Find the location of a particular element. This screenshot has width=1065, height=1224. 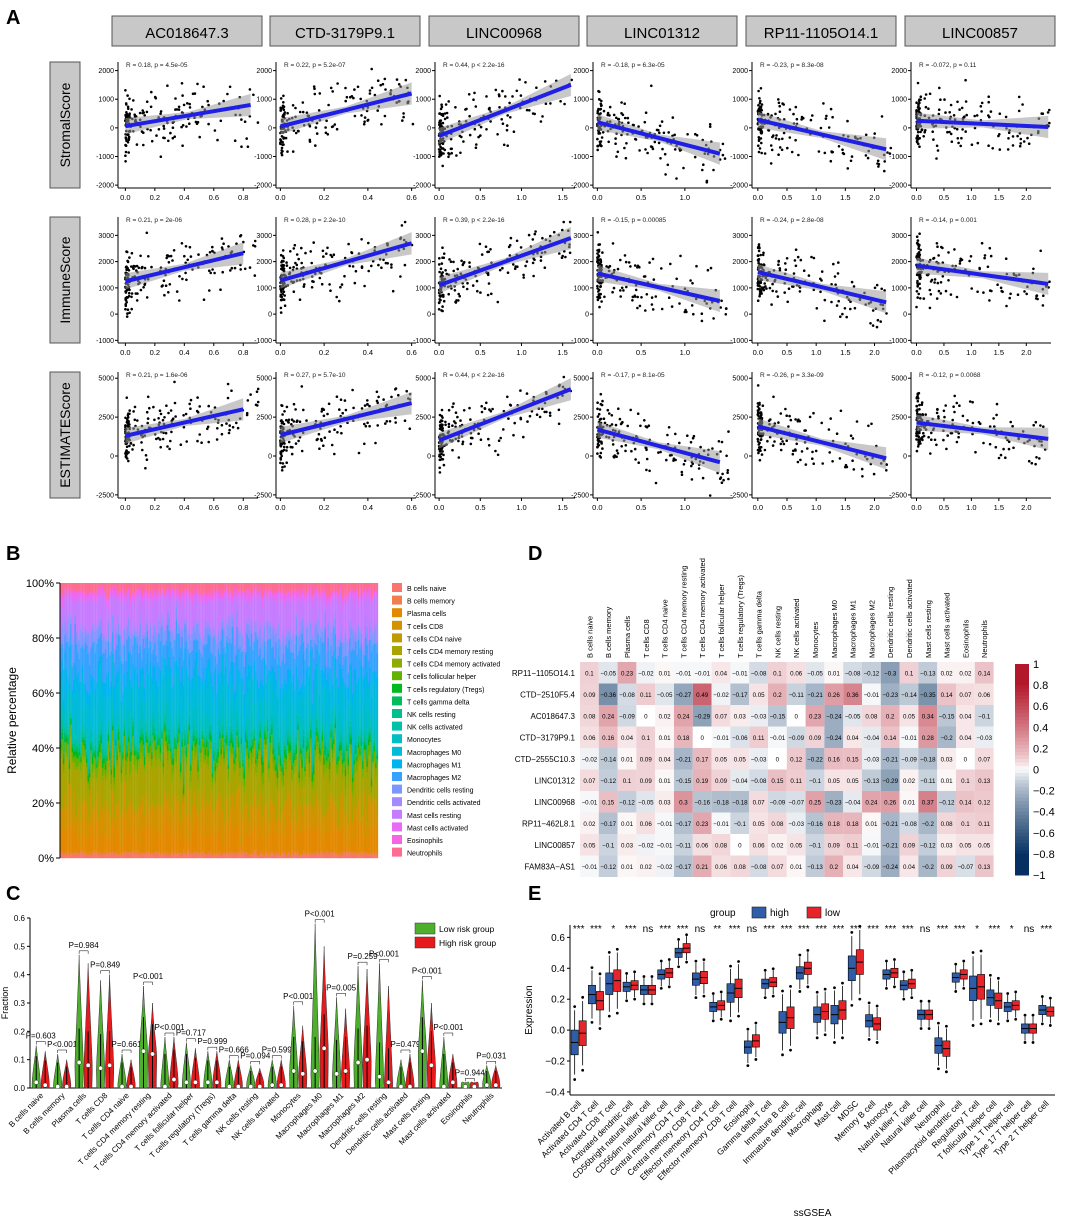

x-tick-label: 0.5 is located at coordinates (641, 507).